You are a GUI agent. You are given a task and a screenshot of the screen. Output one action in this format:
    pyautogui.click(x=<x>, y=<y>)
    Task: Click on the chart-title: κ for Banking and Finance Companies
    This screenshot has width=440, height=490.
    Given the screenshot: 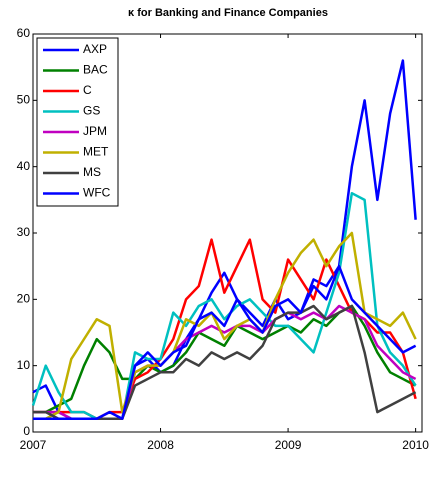 What is the action you would take?
    pyautogui.click(x=228, y=13)
    